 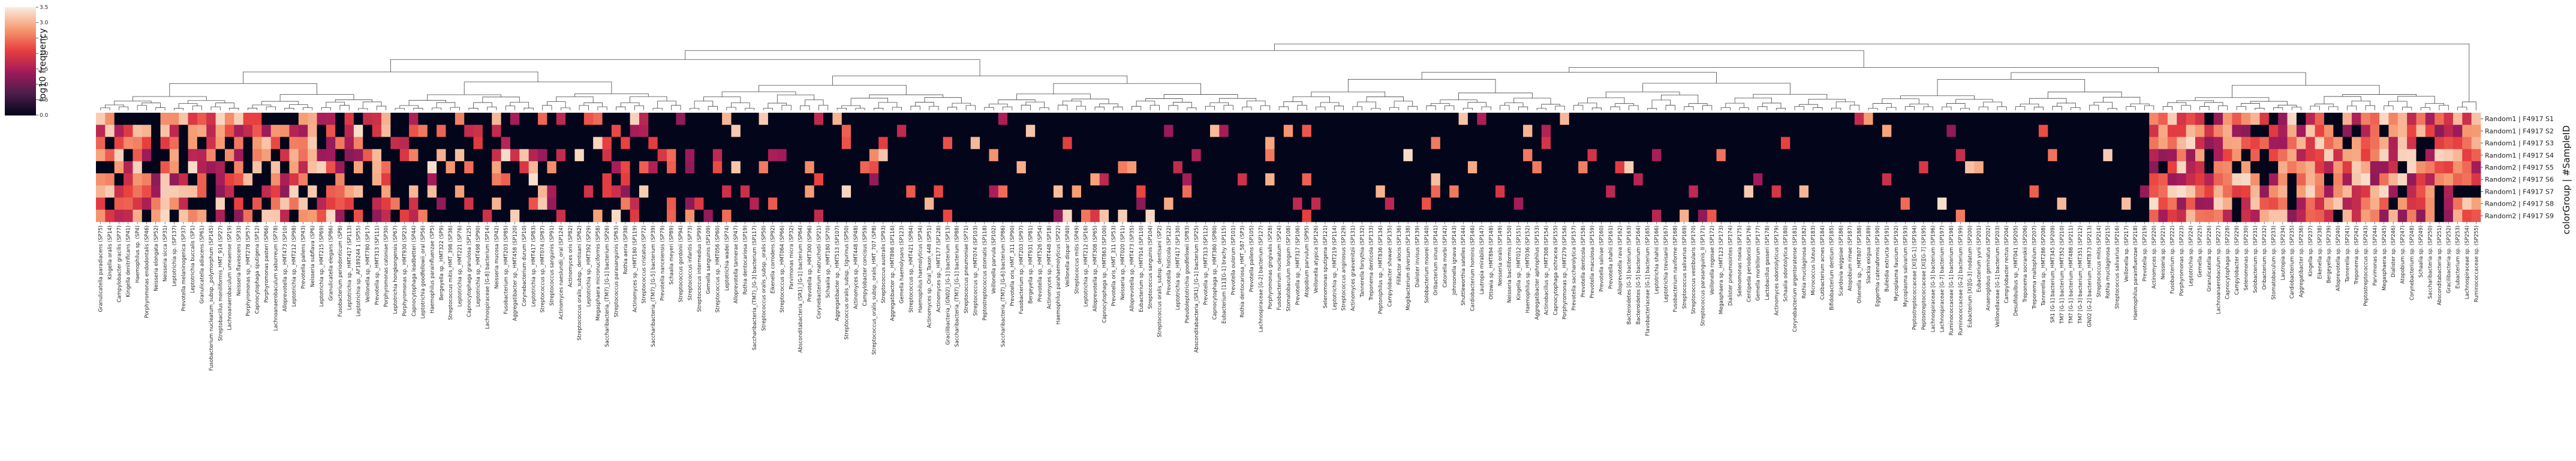 I want to click on column-tick-label: Actinomyces sp. (SP220), so click(x=2154, y=257).